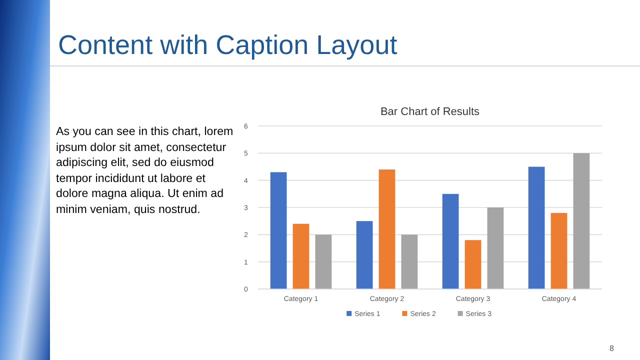 This screenshot has width=640, height=360. What do you see at coordinates (228, 45) in the screenshot?
I see `text: Content with Caption Layout` at bounding box center [228, 45].